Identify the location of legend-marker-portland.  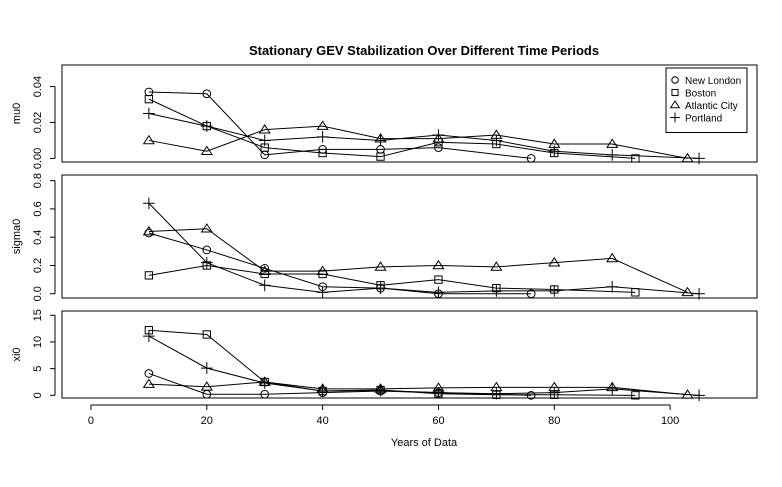
(675, 117).